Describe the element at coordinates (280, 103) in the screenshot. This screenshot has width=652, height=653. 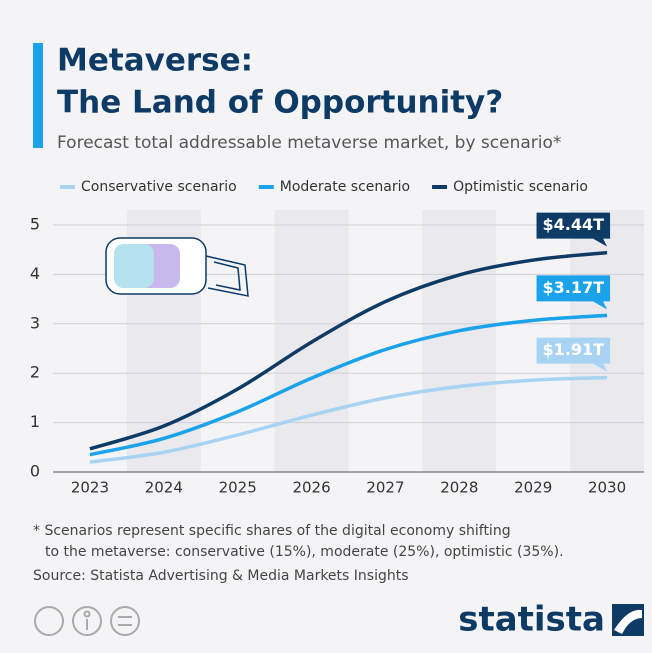
I see `chart-title: The Land of Opportunity?` at that location.